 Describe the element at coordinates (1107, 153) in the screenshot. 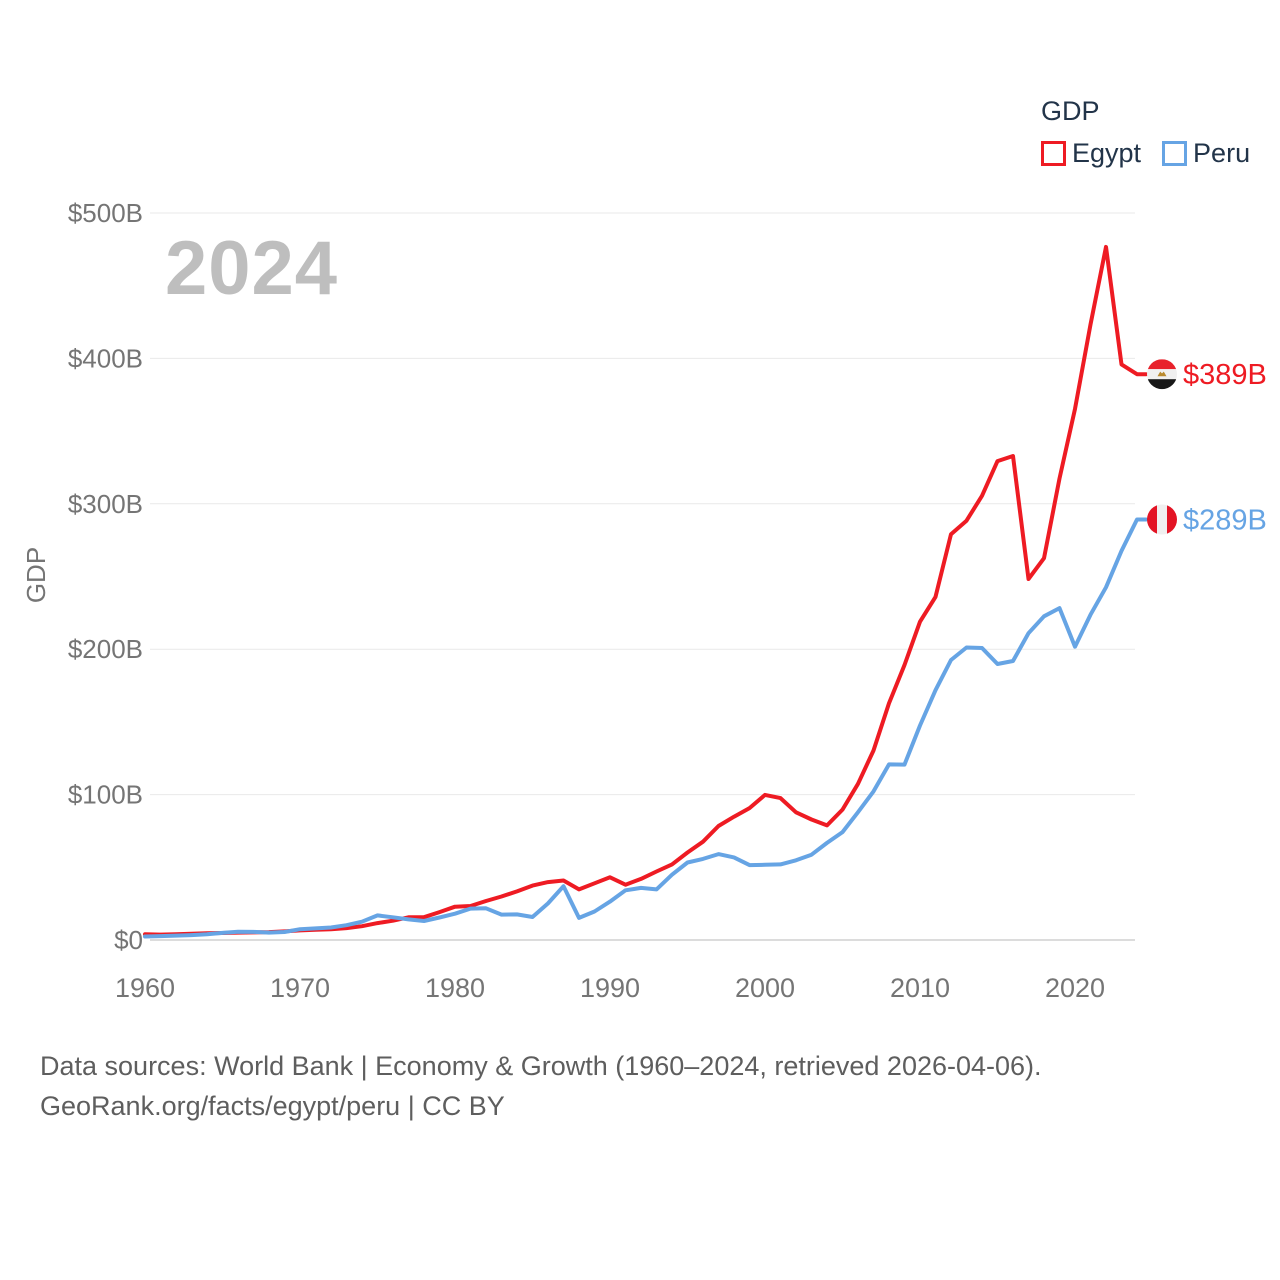

I see `egypt-legend-label: Egypt` at that location.